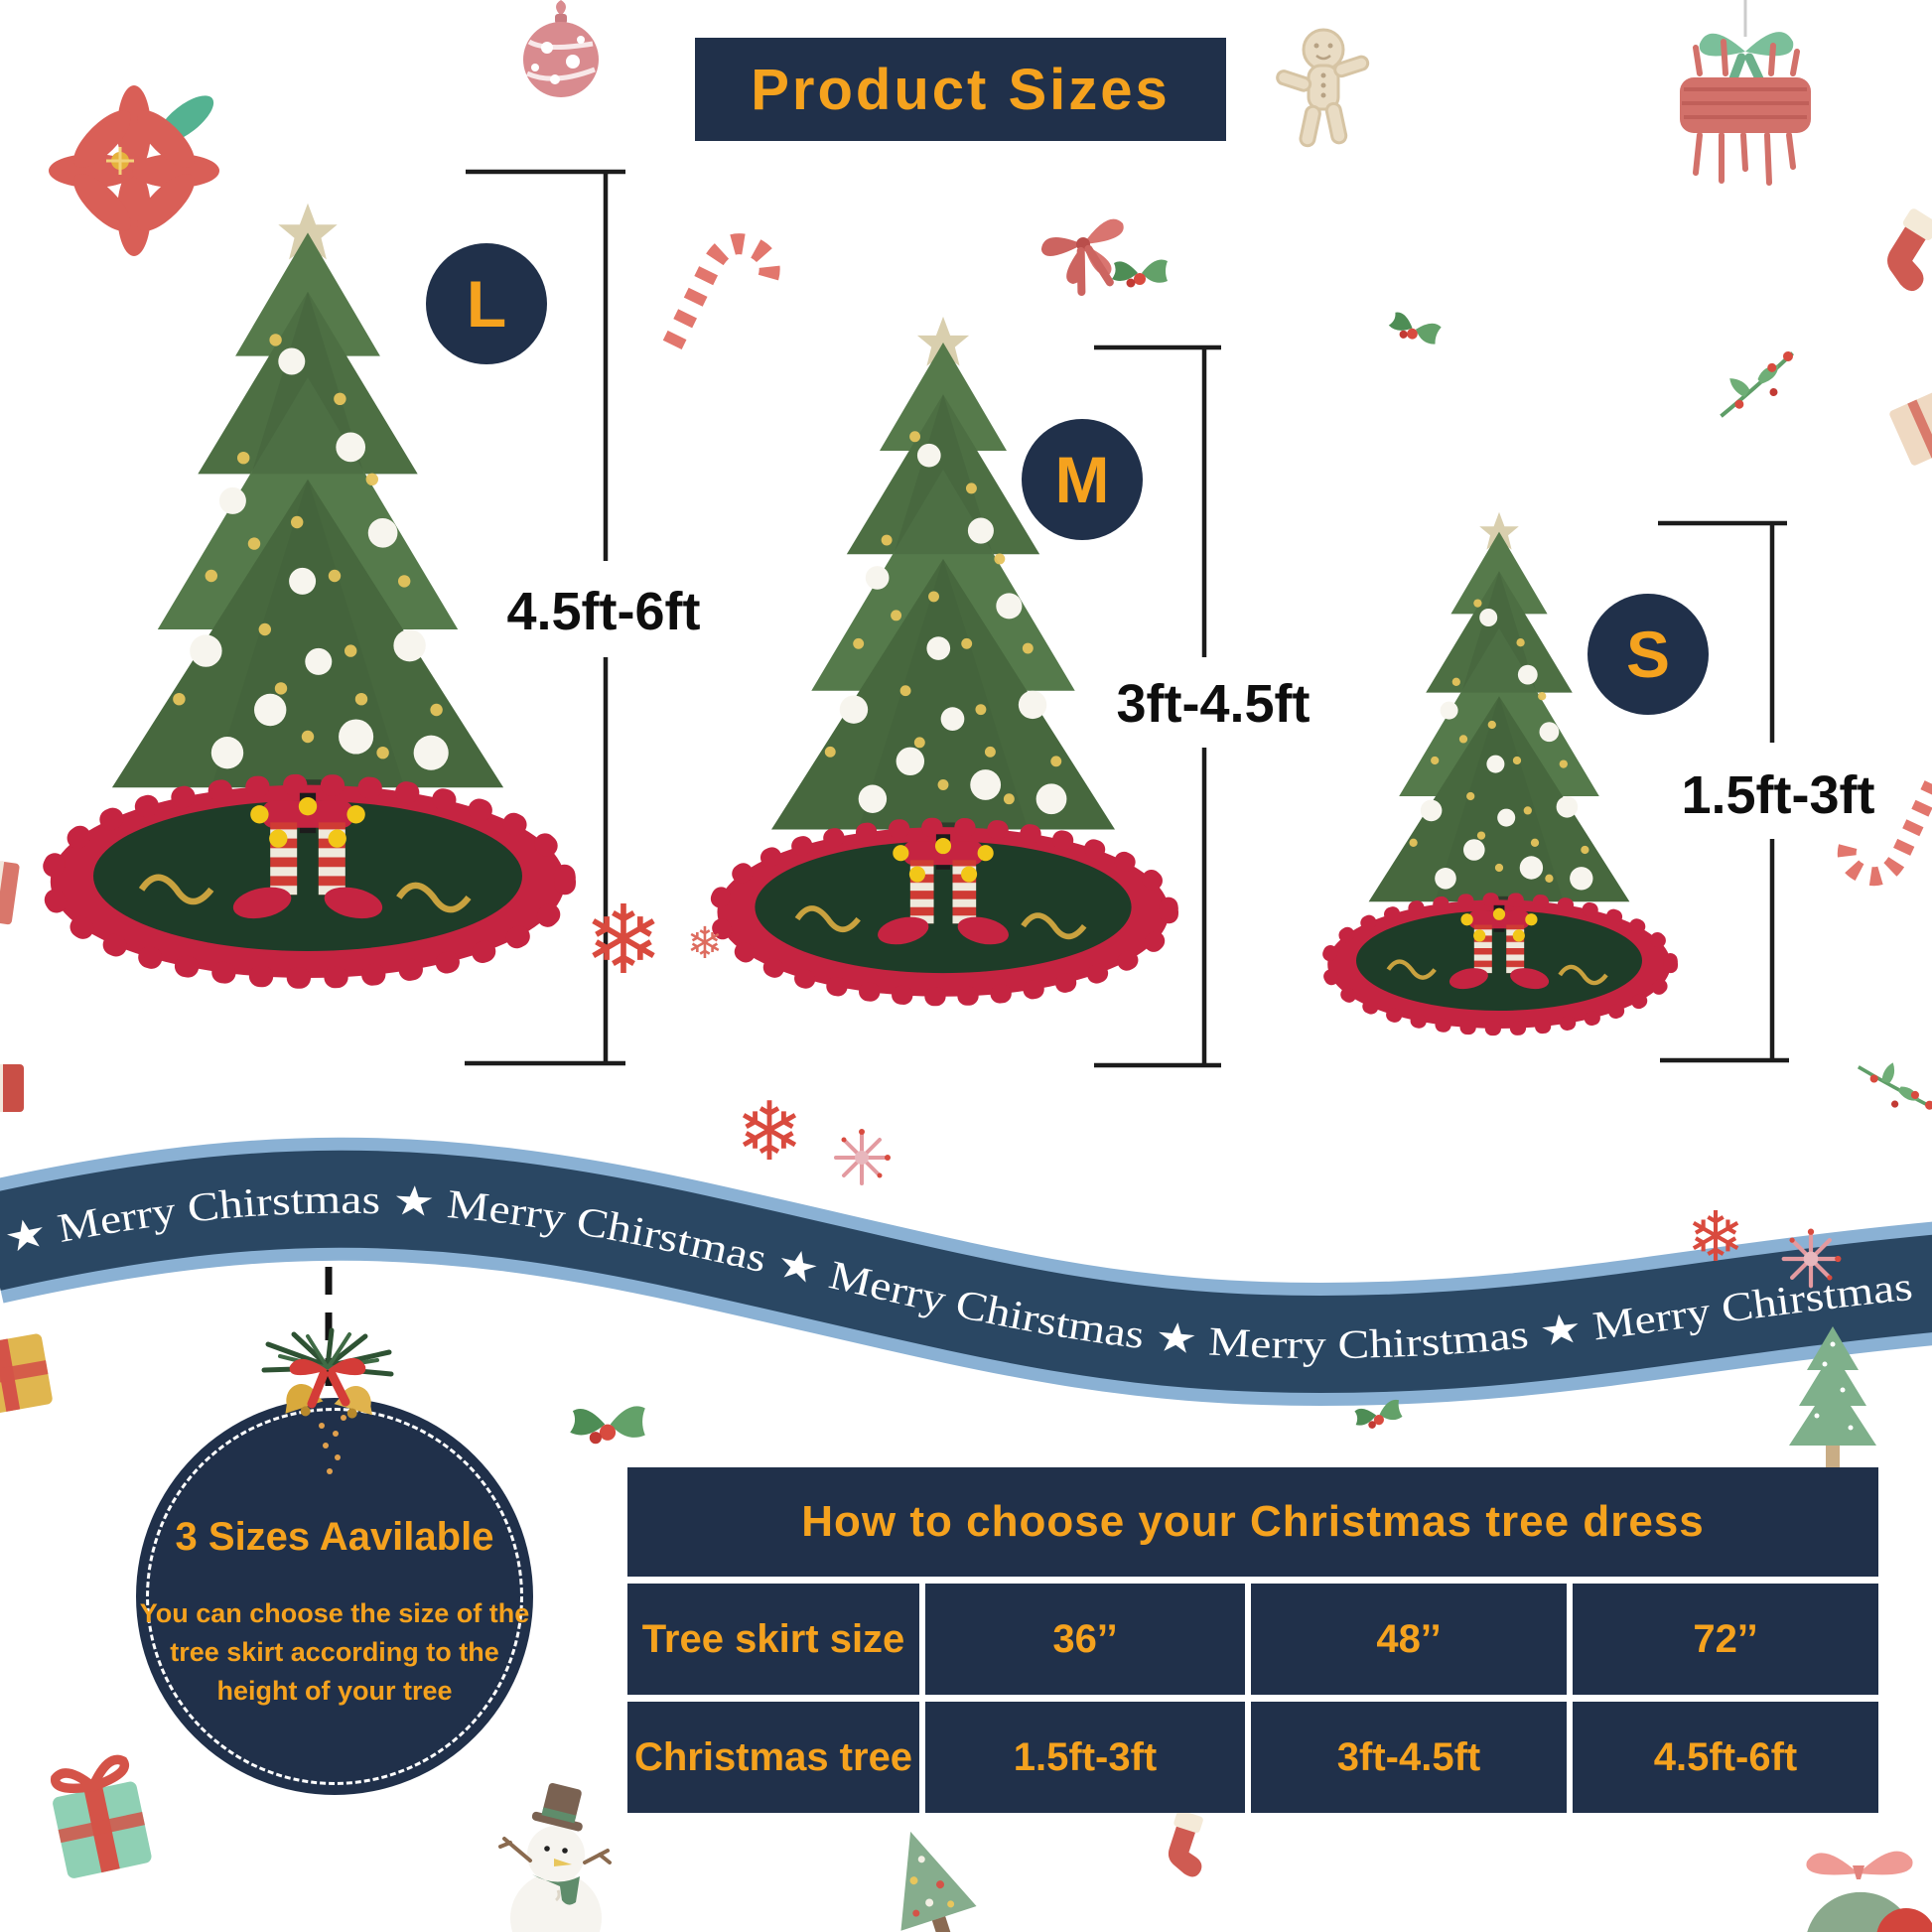 This screenshot has height=1932, width=1932. I want to click on cell-tree-l: 4.5ft-6ft, so click(1725, 1757).